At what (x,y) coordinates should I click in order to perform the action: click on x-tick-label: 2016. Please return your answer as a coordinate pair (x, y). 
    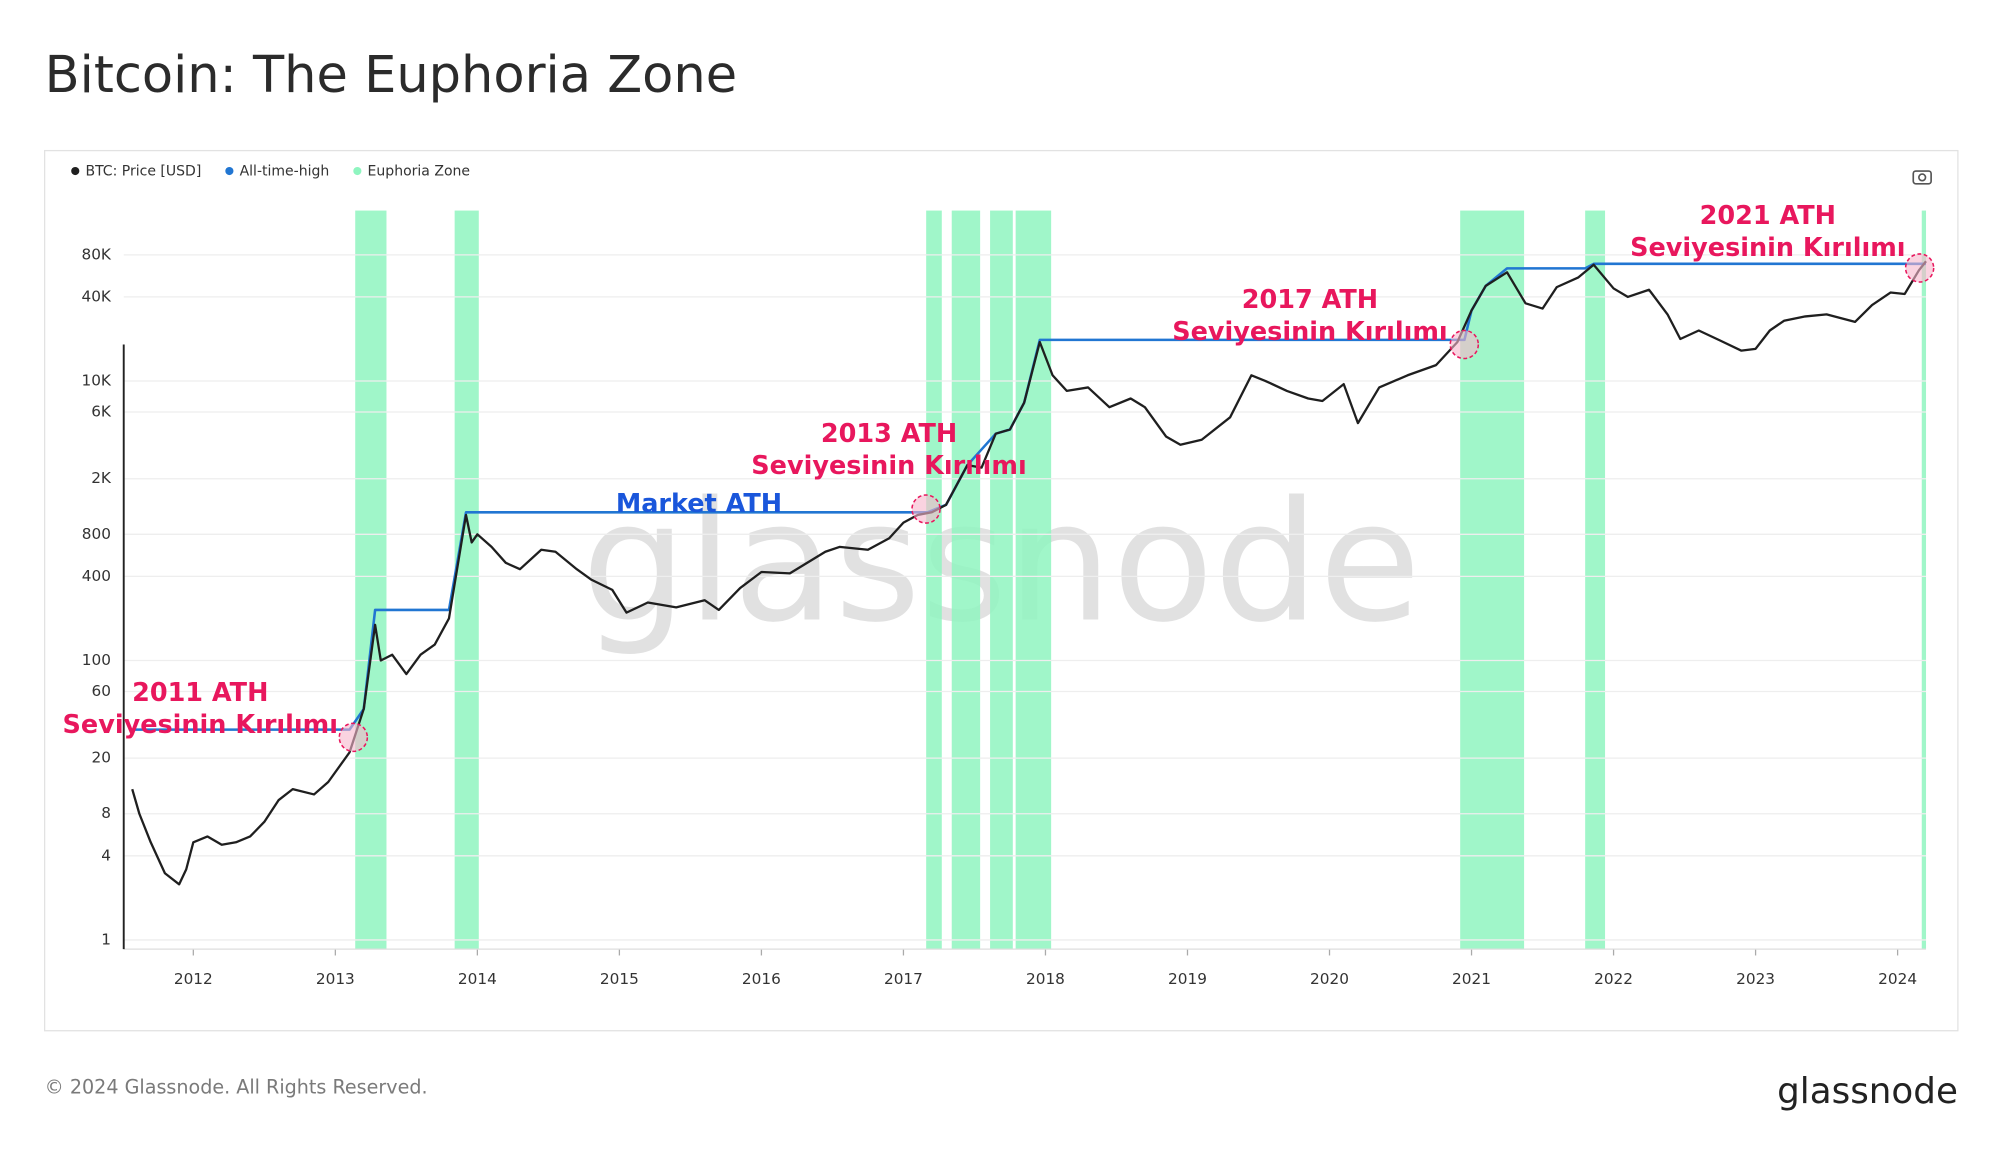
    Looking at the image, I should click on (761, 979).